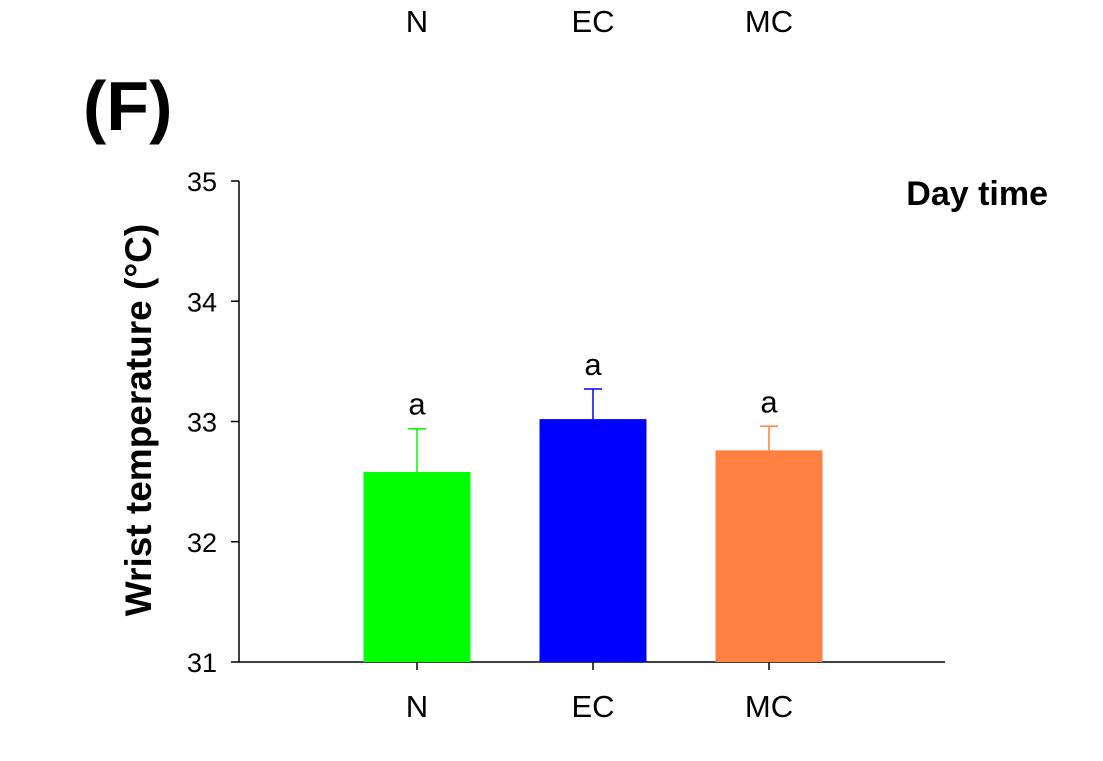 This screenshot has height=761, width=1103. What do you see at coordinates (138, 420) in the screenshot?
I see `y-axis-label: Wrist temperature (°C)` at bounding box center [138, 420].